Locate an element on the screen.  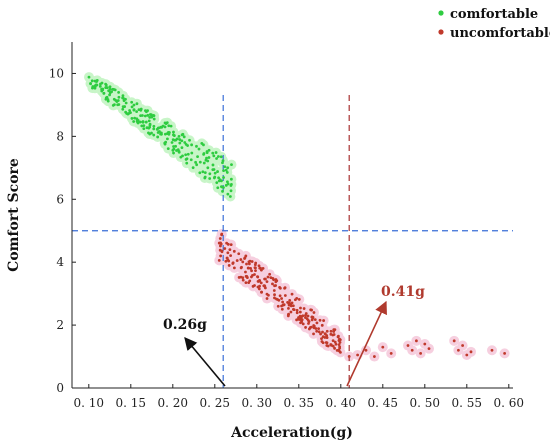
x-tick-label: 0. 55 is located at coordinates (467, 403).